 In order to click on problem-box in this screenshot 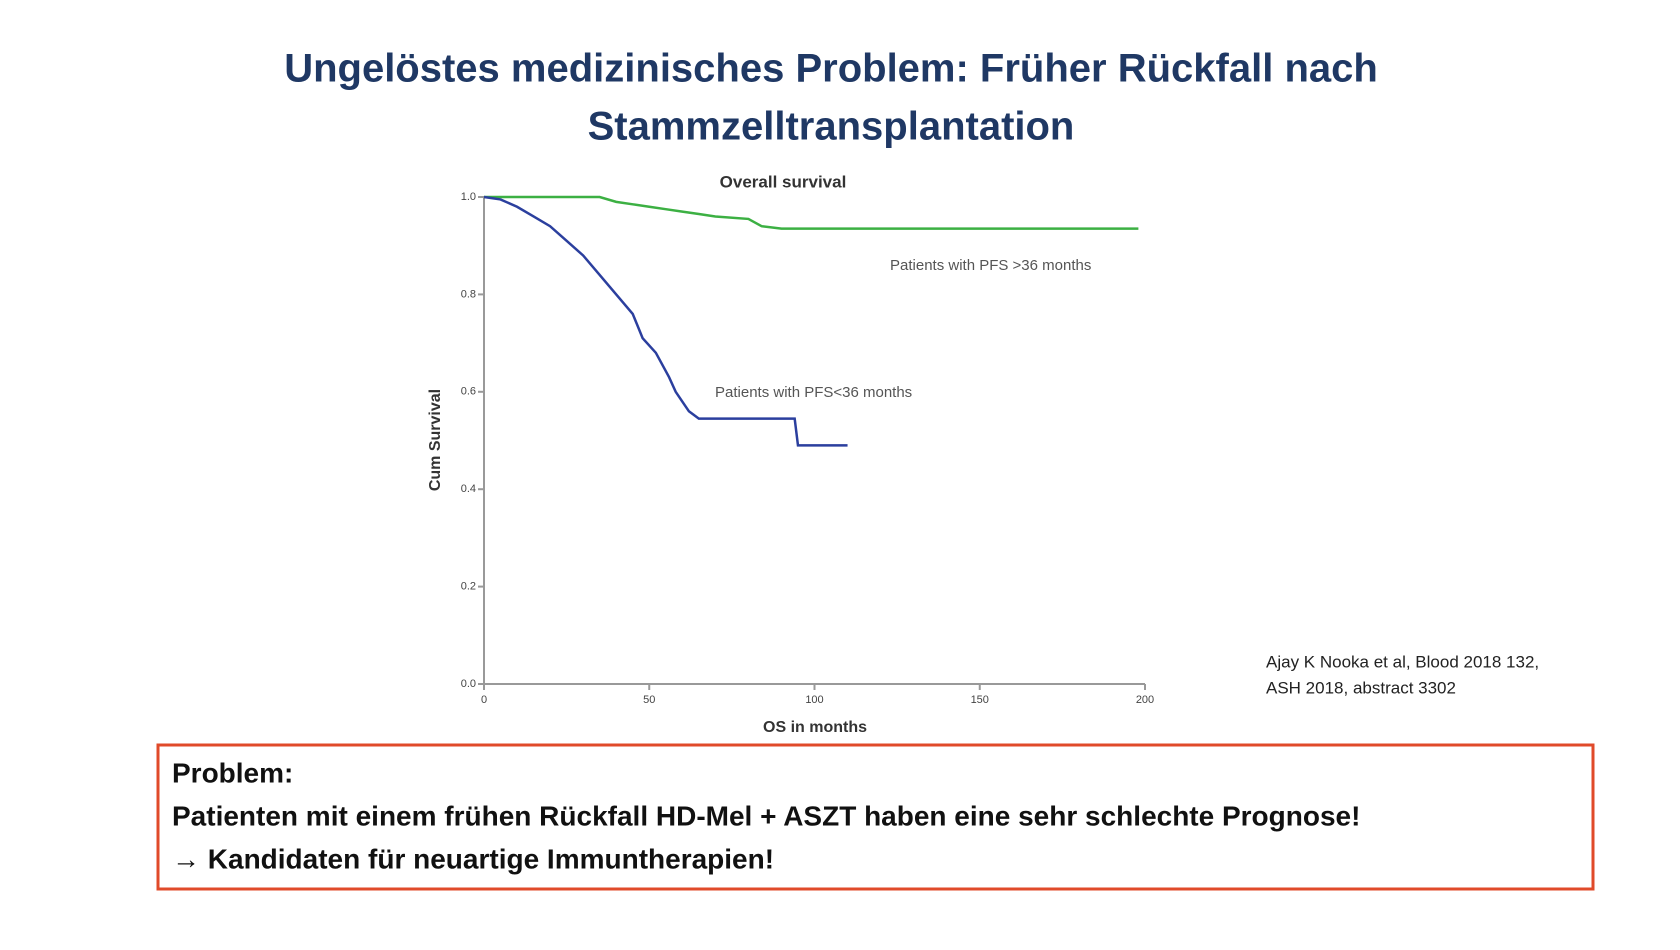, I will do `click(875, 817)`.